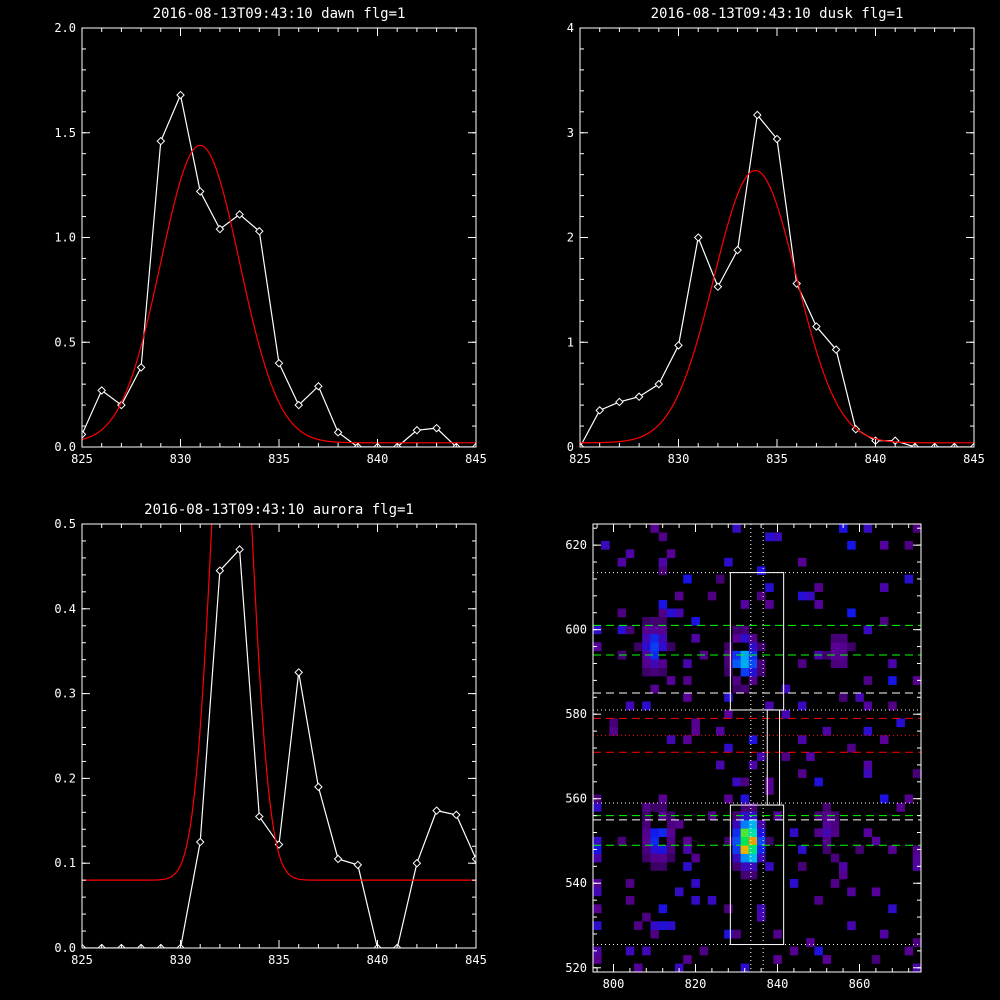 This screenshot has width=1000, height=1000. What do you see at coordinates (279, 294) in the screenshot?
I see `fit-curve` at bounding box center [279, 294].